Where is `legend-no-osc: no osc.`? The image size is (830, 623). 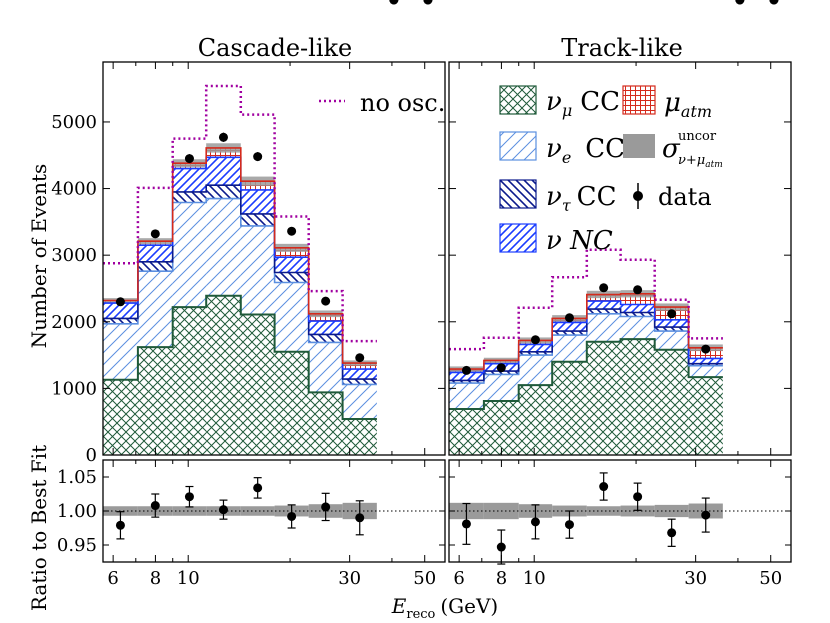
legend-no-osc: no osc. is located at coordinates (382, 103).